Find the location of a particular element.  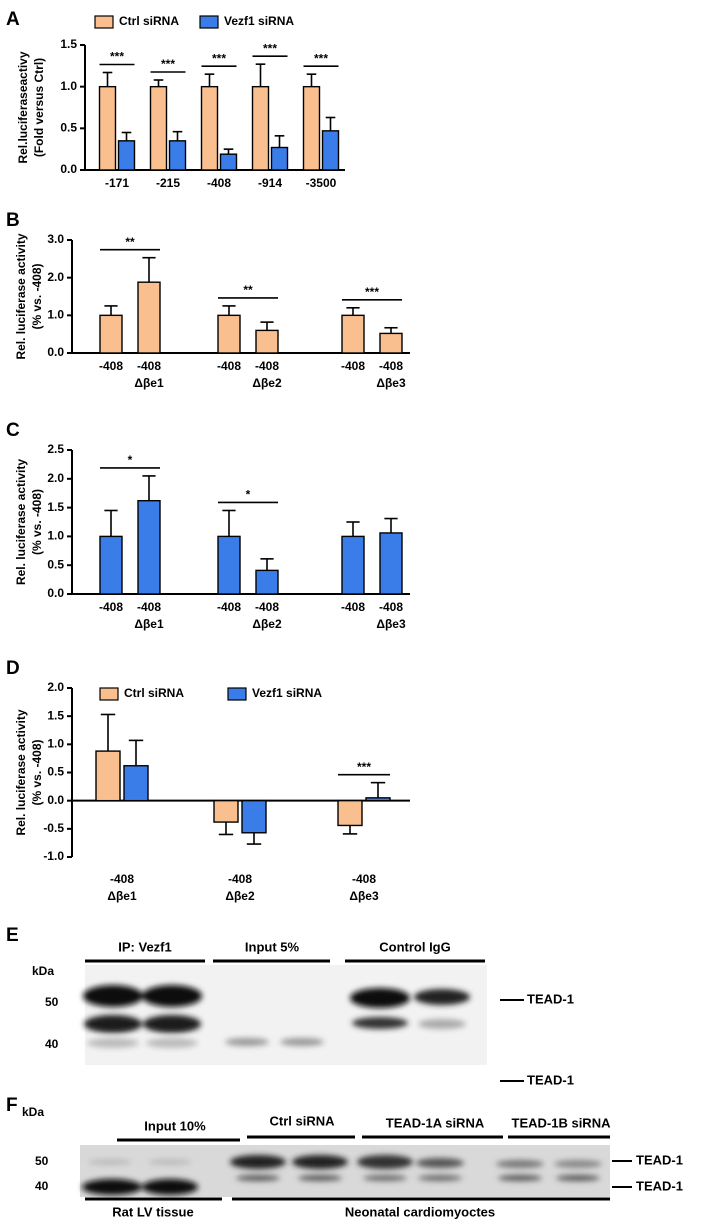

lane-header: TEAD-1B siRNA is located at coordinates (562, 1122).